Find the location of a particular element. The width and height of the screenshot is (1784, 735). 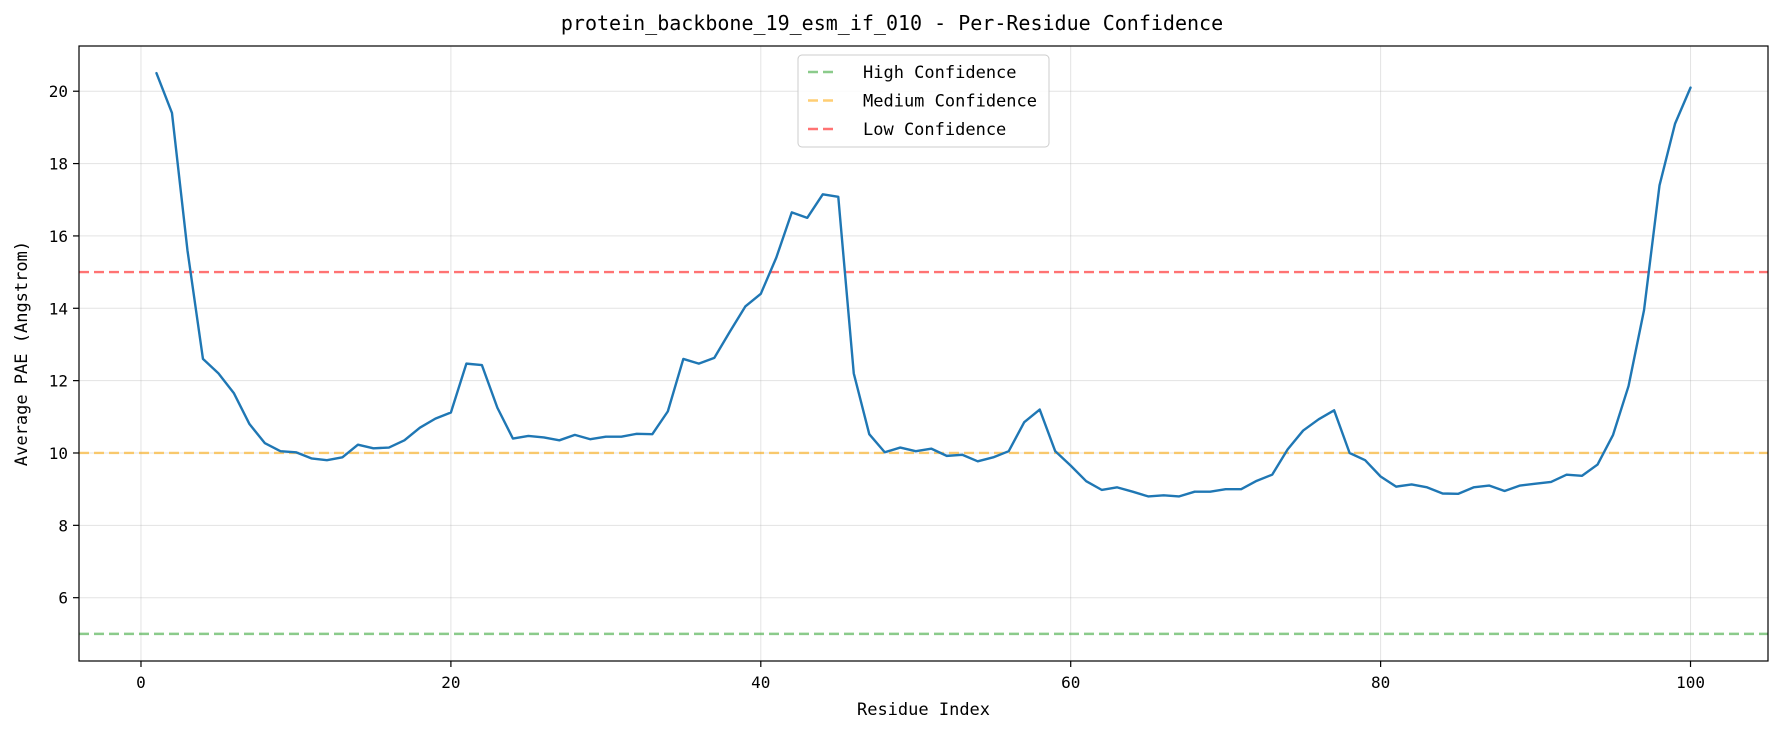

legend-box is located at coordinates (923, 101).